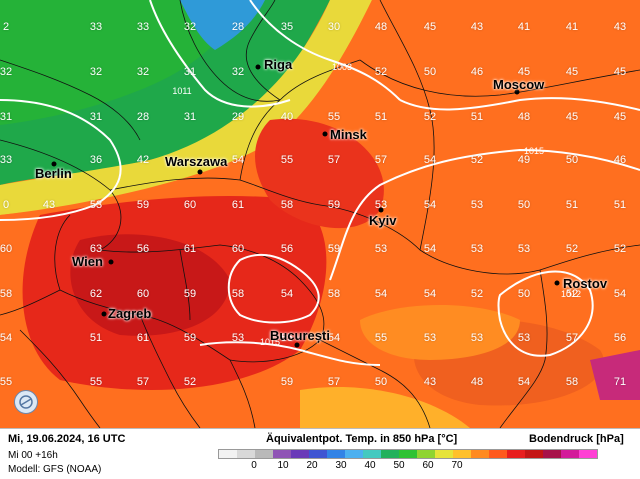 This screenshot has width=640, height=479. What do you see at coordinates (341, 465) in the screenshot?
I see `color-scale-tick: 30` at bounding box center [341, 465].